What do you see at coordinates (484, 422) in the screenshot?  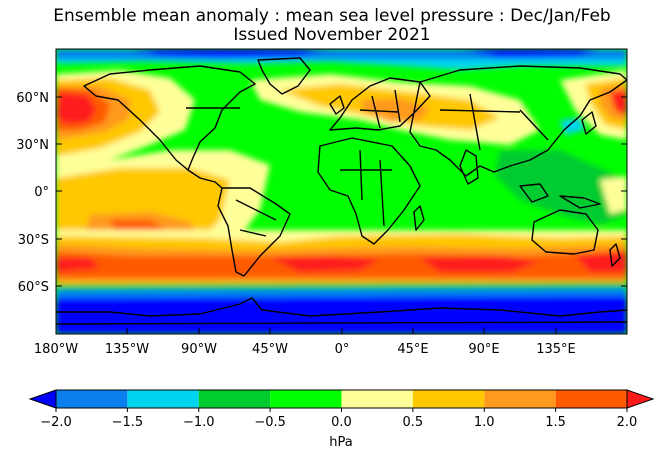 I see `colorbar-tick-label: 1.0` at bounding box center [484, 422].